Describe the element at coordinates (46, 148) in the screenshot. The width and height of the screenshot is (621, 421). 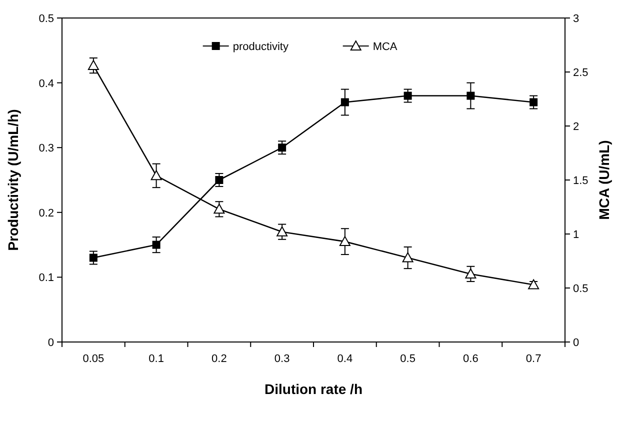
I see `y-tick-label: 0.3` at that location.